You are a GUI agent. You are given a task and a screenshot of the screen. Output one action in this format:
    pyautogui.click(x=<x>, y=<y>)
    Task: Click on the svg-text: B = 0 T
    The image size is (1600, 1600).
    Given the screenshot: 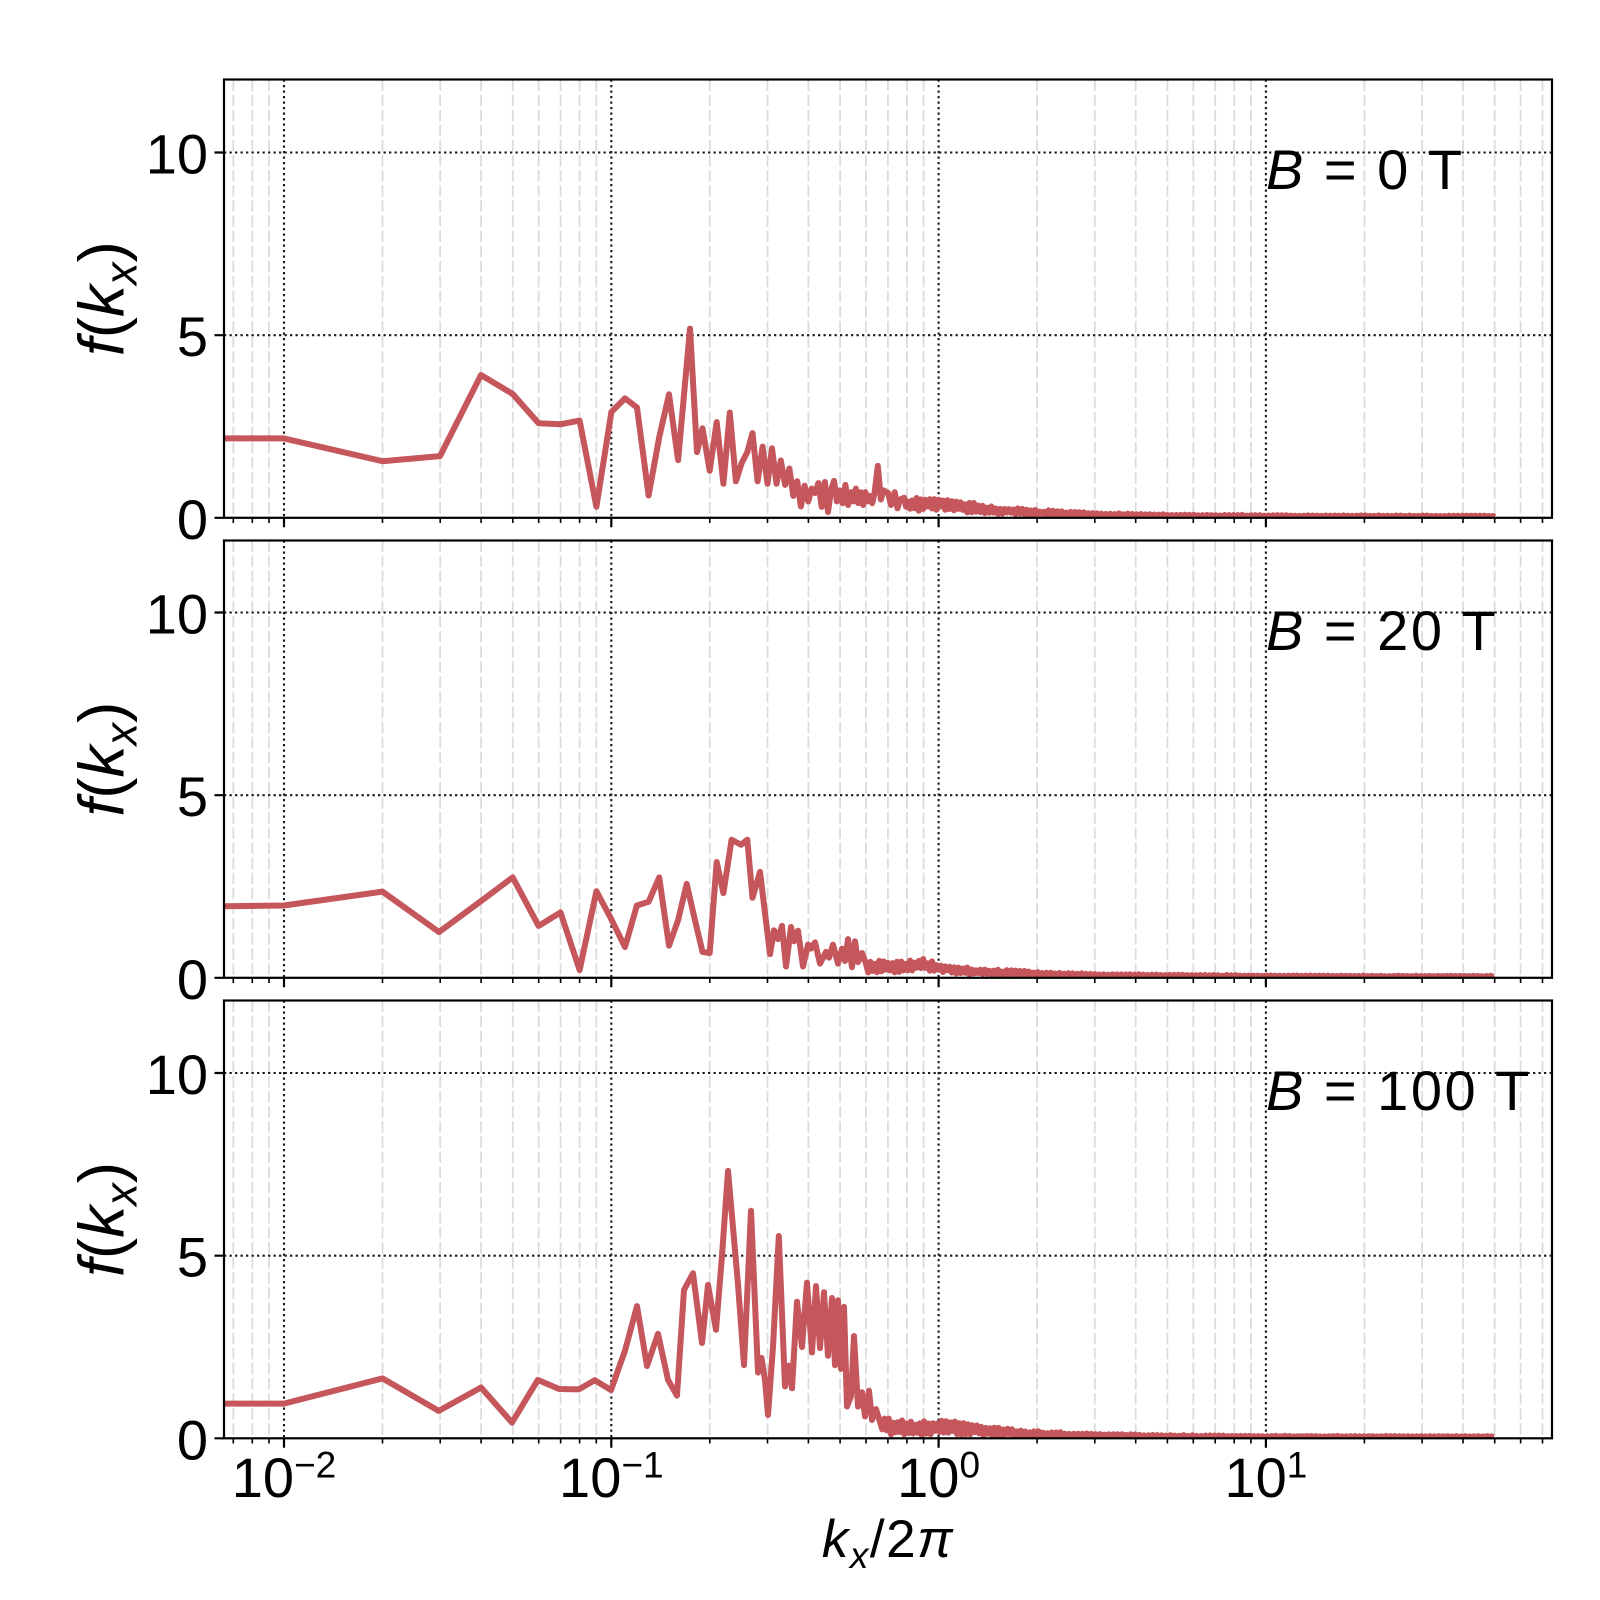 What is the action you would take?
    pyautogui.click(x=1365, y=169)
    